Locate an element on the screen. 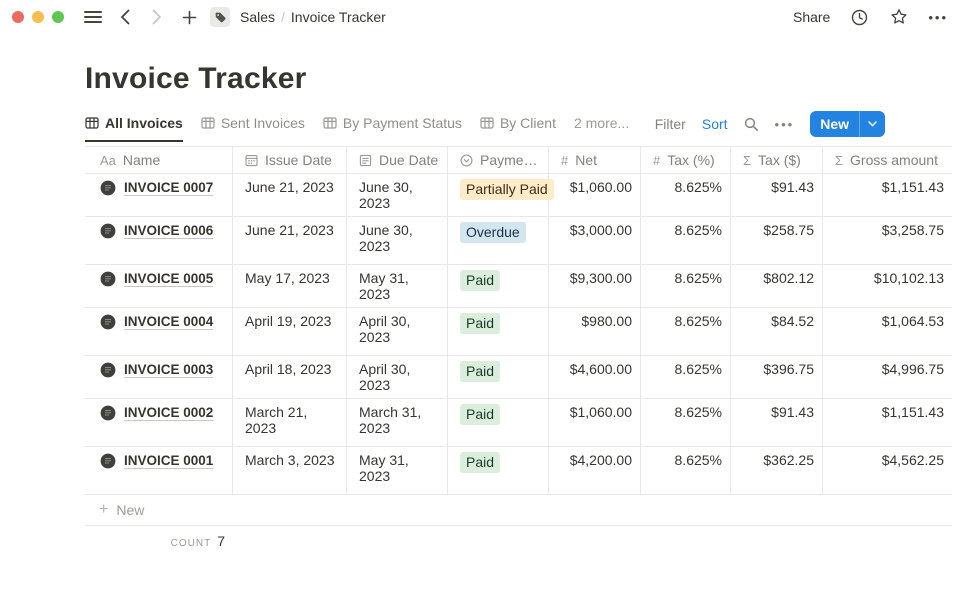 The width and height of the screenshot is (960, 600). cell-status: Partially Paid is located at coordinates (501, 195).